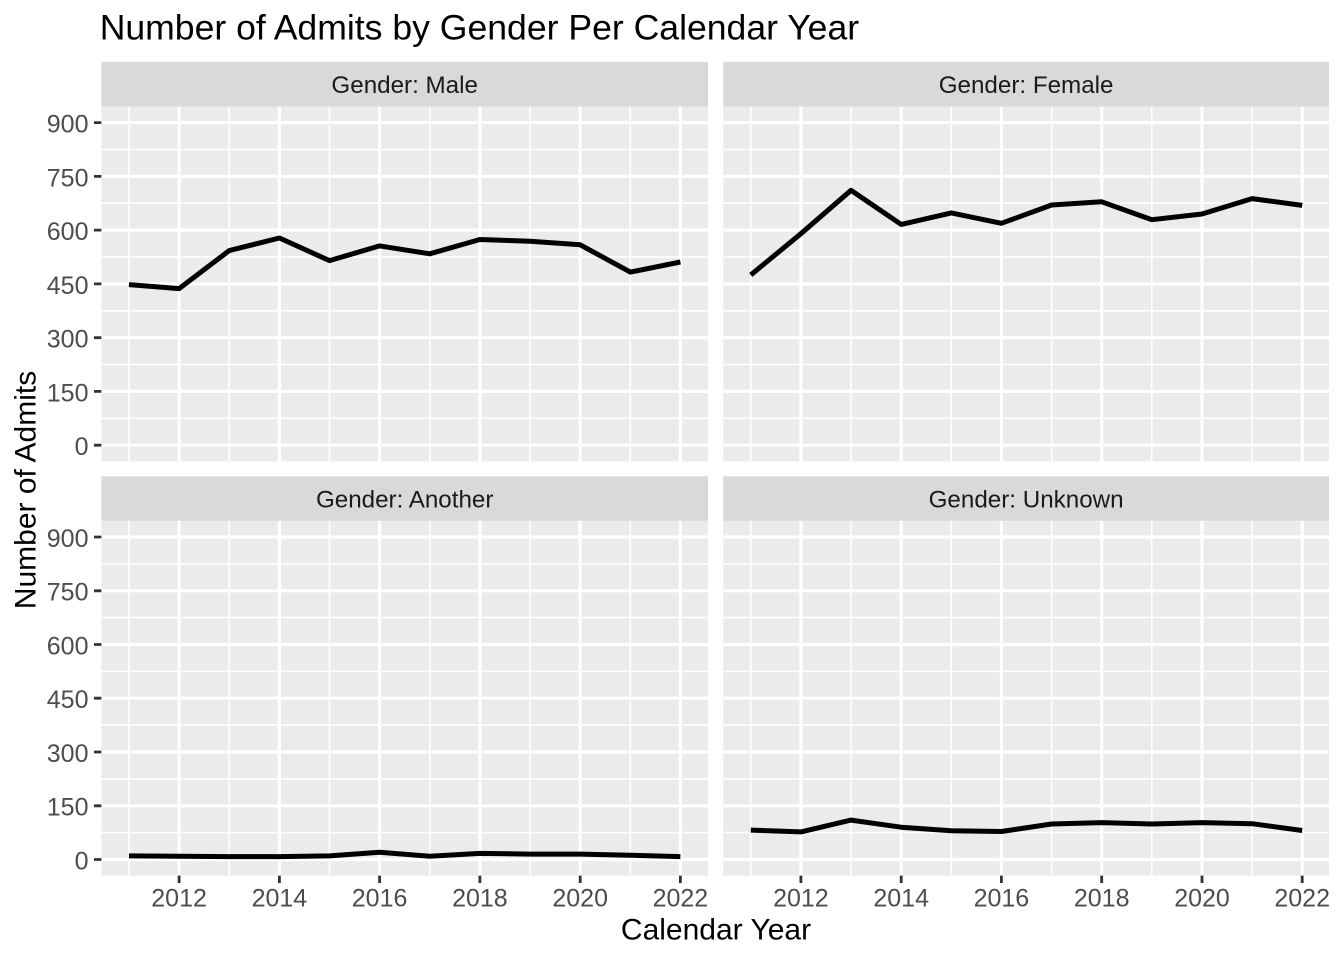  I want to click on svg-text: Number of Admits, so click(26, 490).